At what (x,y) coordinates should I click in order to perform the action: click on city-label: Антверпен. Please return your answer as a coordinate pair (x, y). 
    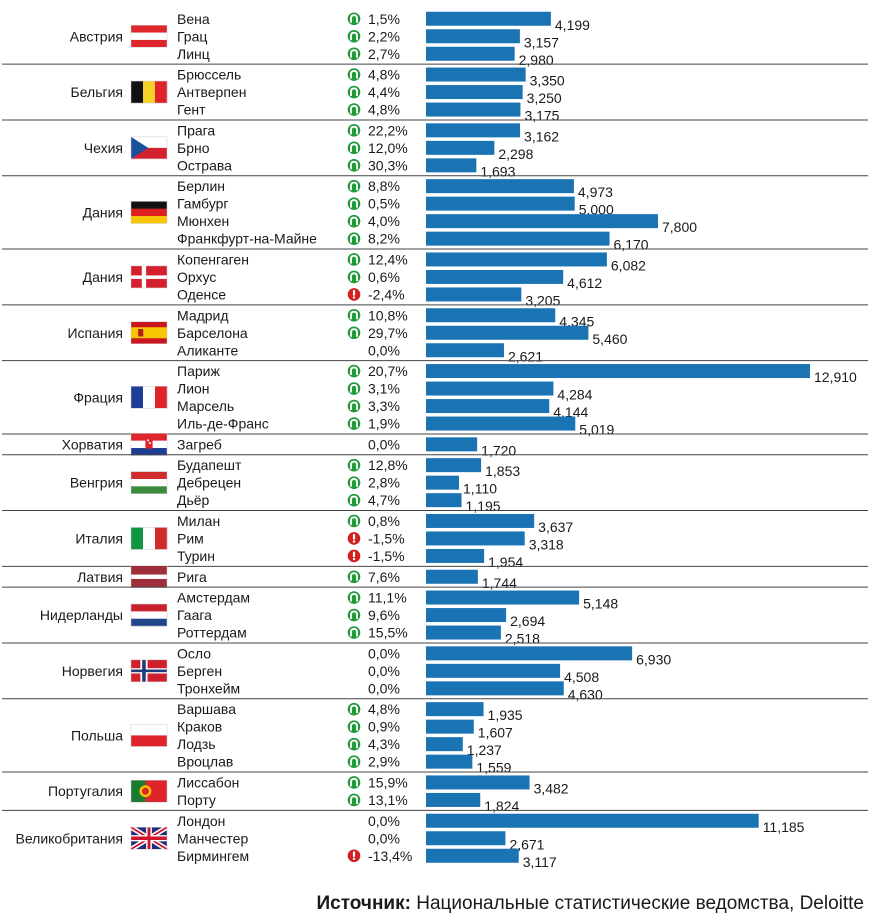
    Looking at the image, I should click on (211, 92).